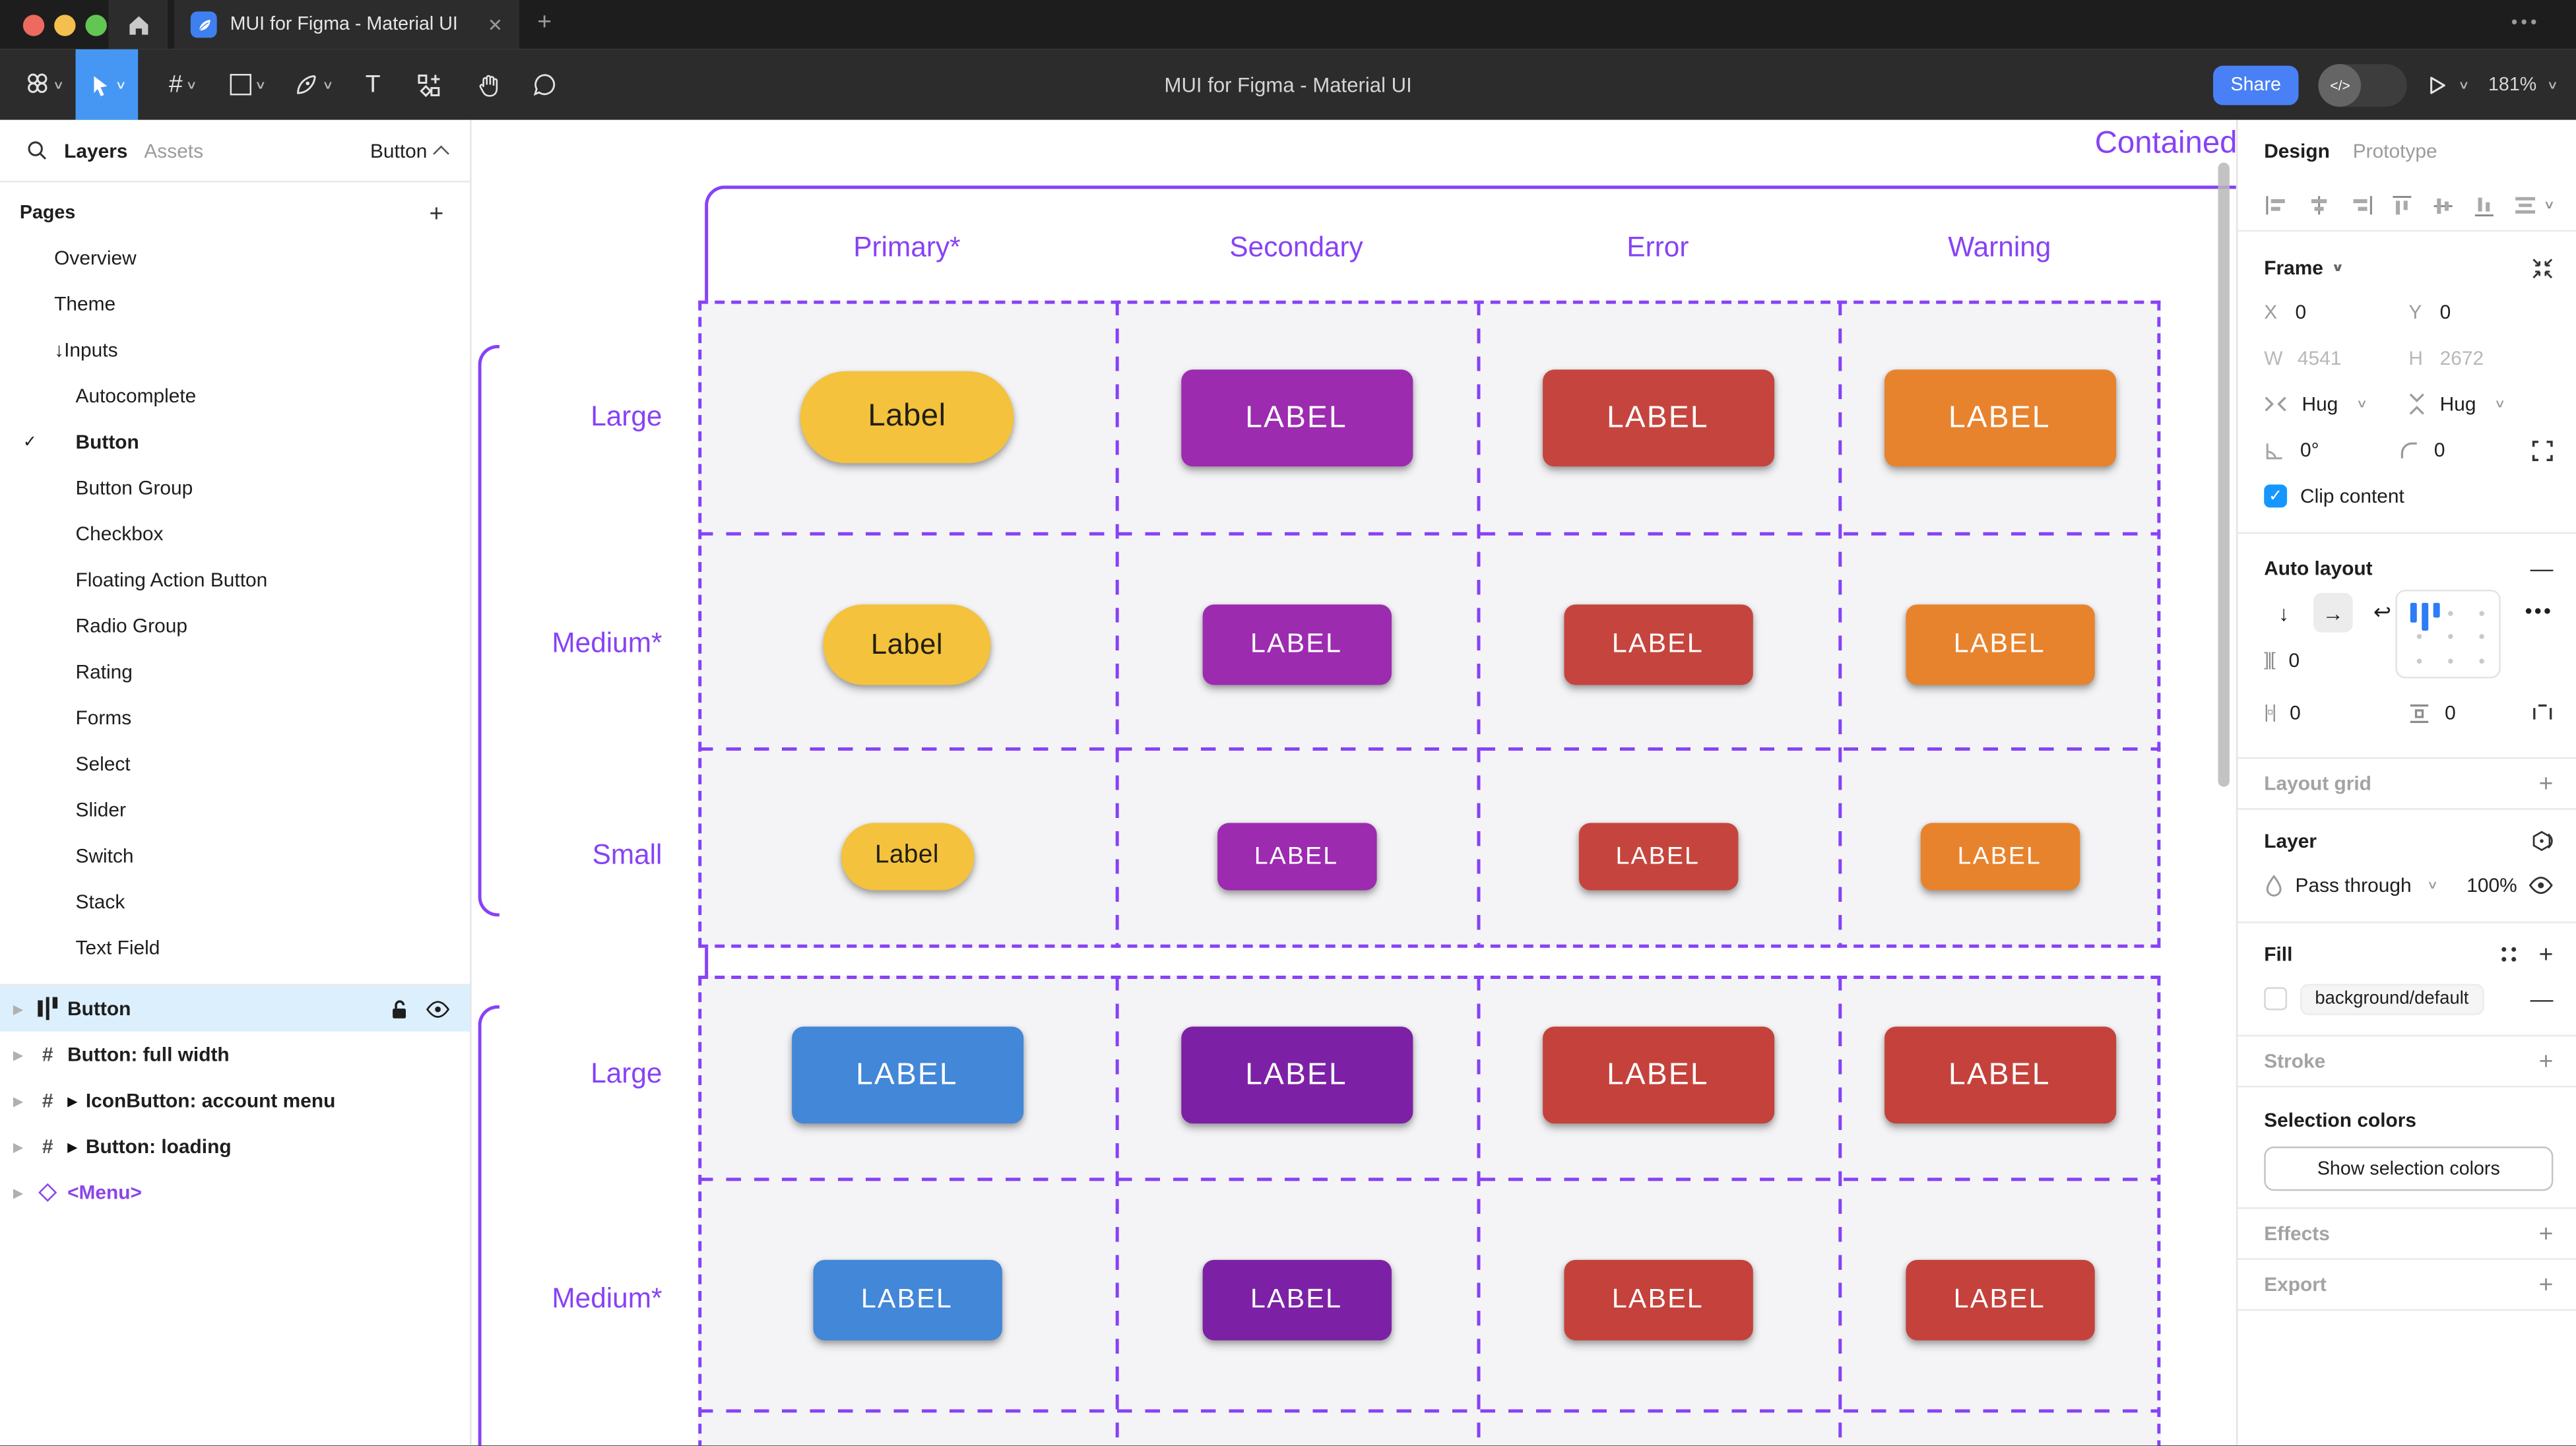 This screenshot has height=1446, width=2576. I want to click on column-header-error: Error, so click(1657, 247).